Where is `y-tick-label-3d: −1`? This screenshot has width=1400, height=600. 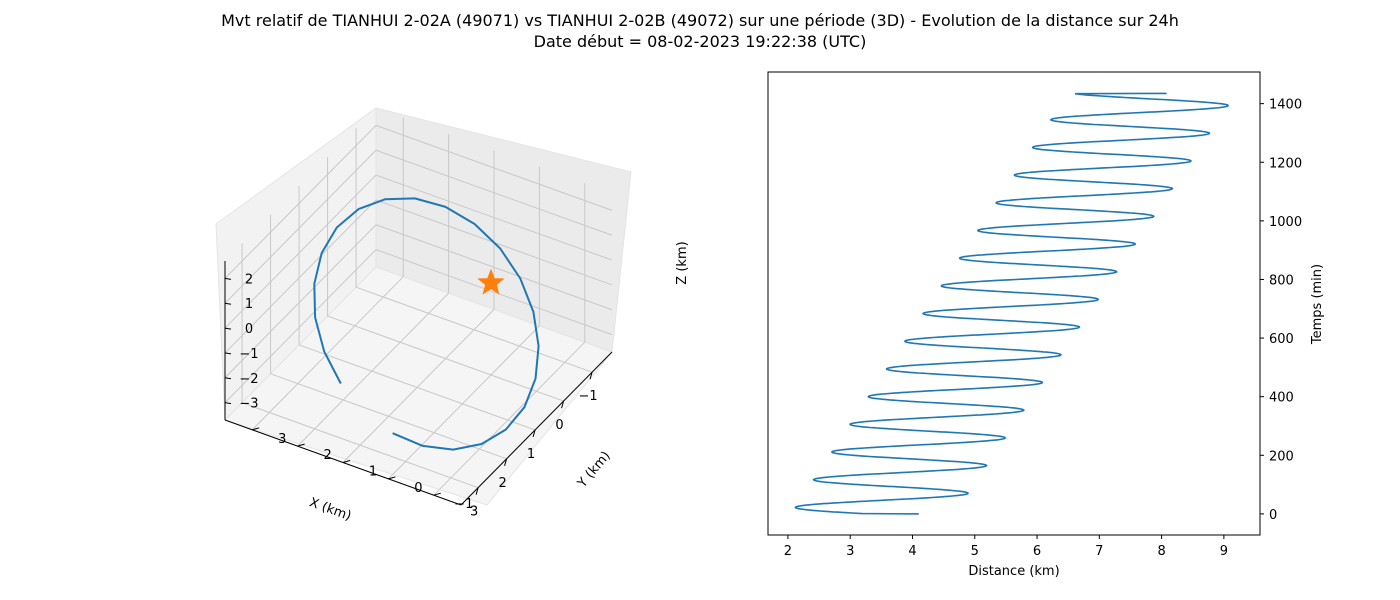 y-tick-label-3d: −1 is located at coordinates (463, 504).